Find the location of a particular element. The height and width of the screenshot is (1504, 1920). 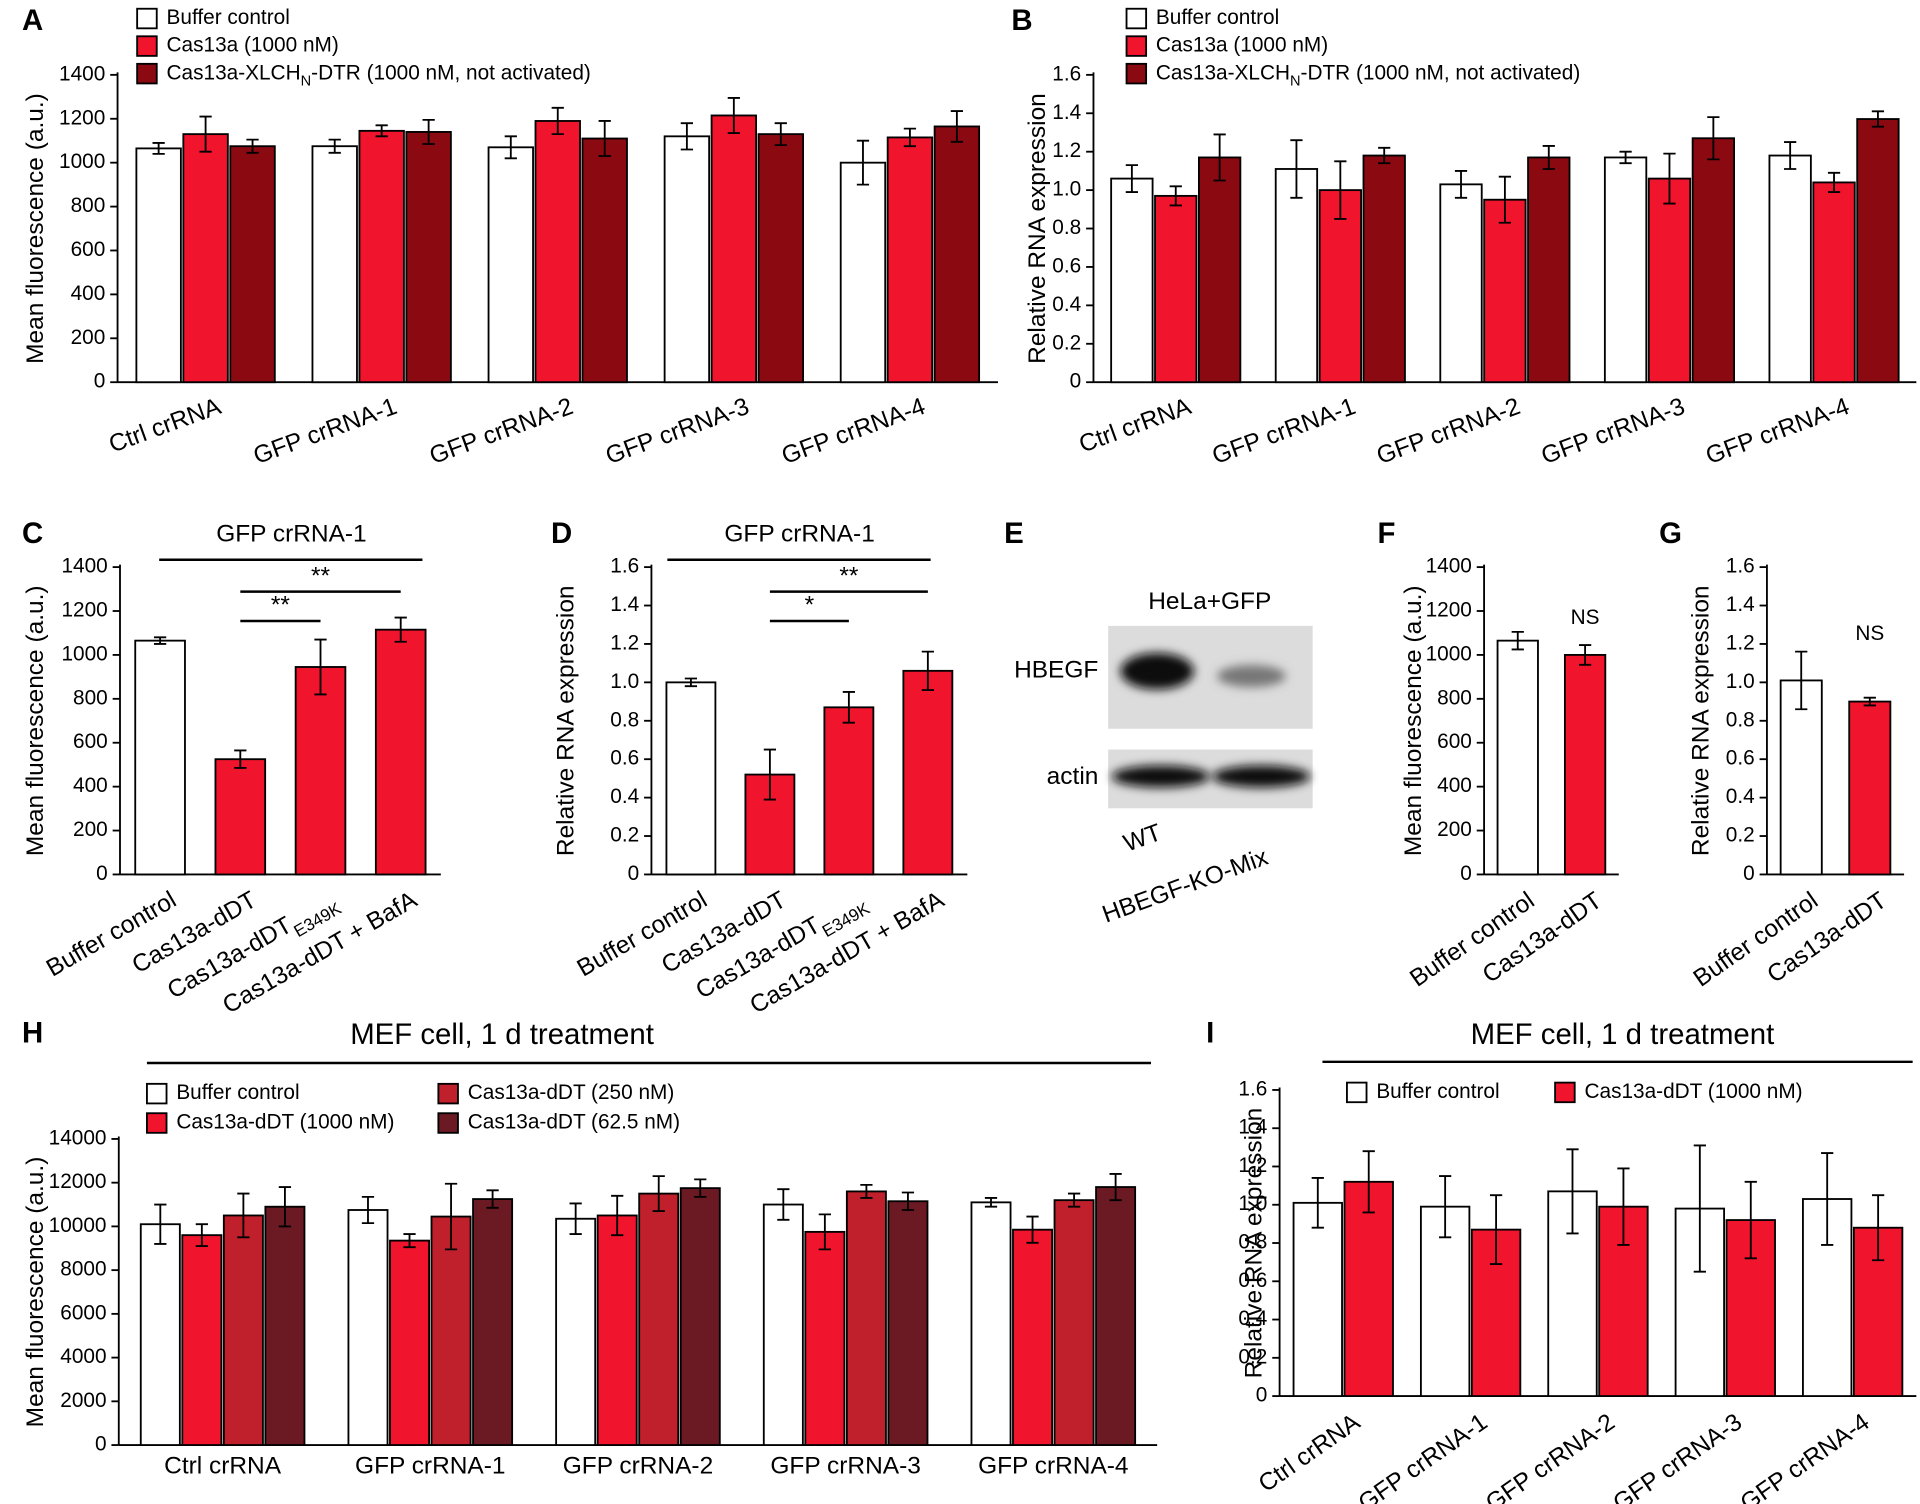

y-tick-label: 0.8 is located at coordinates (1252, 1242).